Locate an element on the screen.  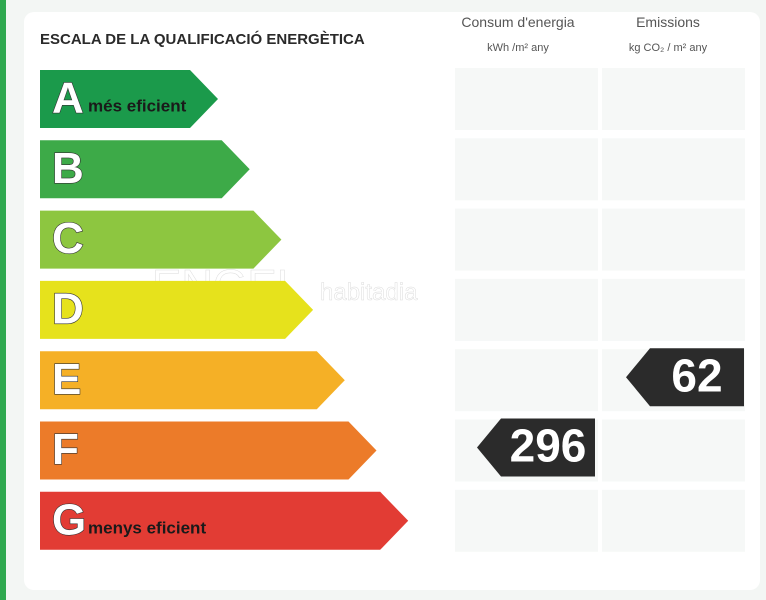
rating-letter: E is located at coordinates (66, 379).